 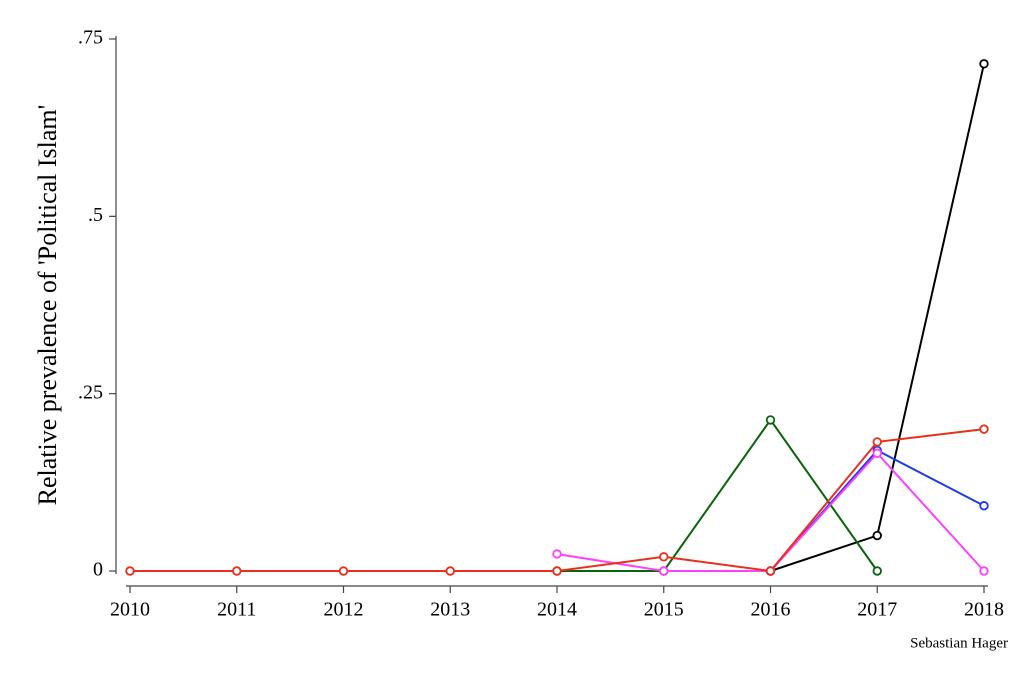 What do you see at coordinates (959, 643) in the screenshot?
I see `annotation: Sebastian Hager` at bounding box center [959, 643].